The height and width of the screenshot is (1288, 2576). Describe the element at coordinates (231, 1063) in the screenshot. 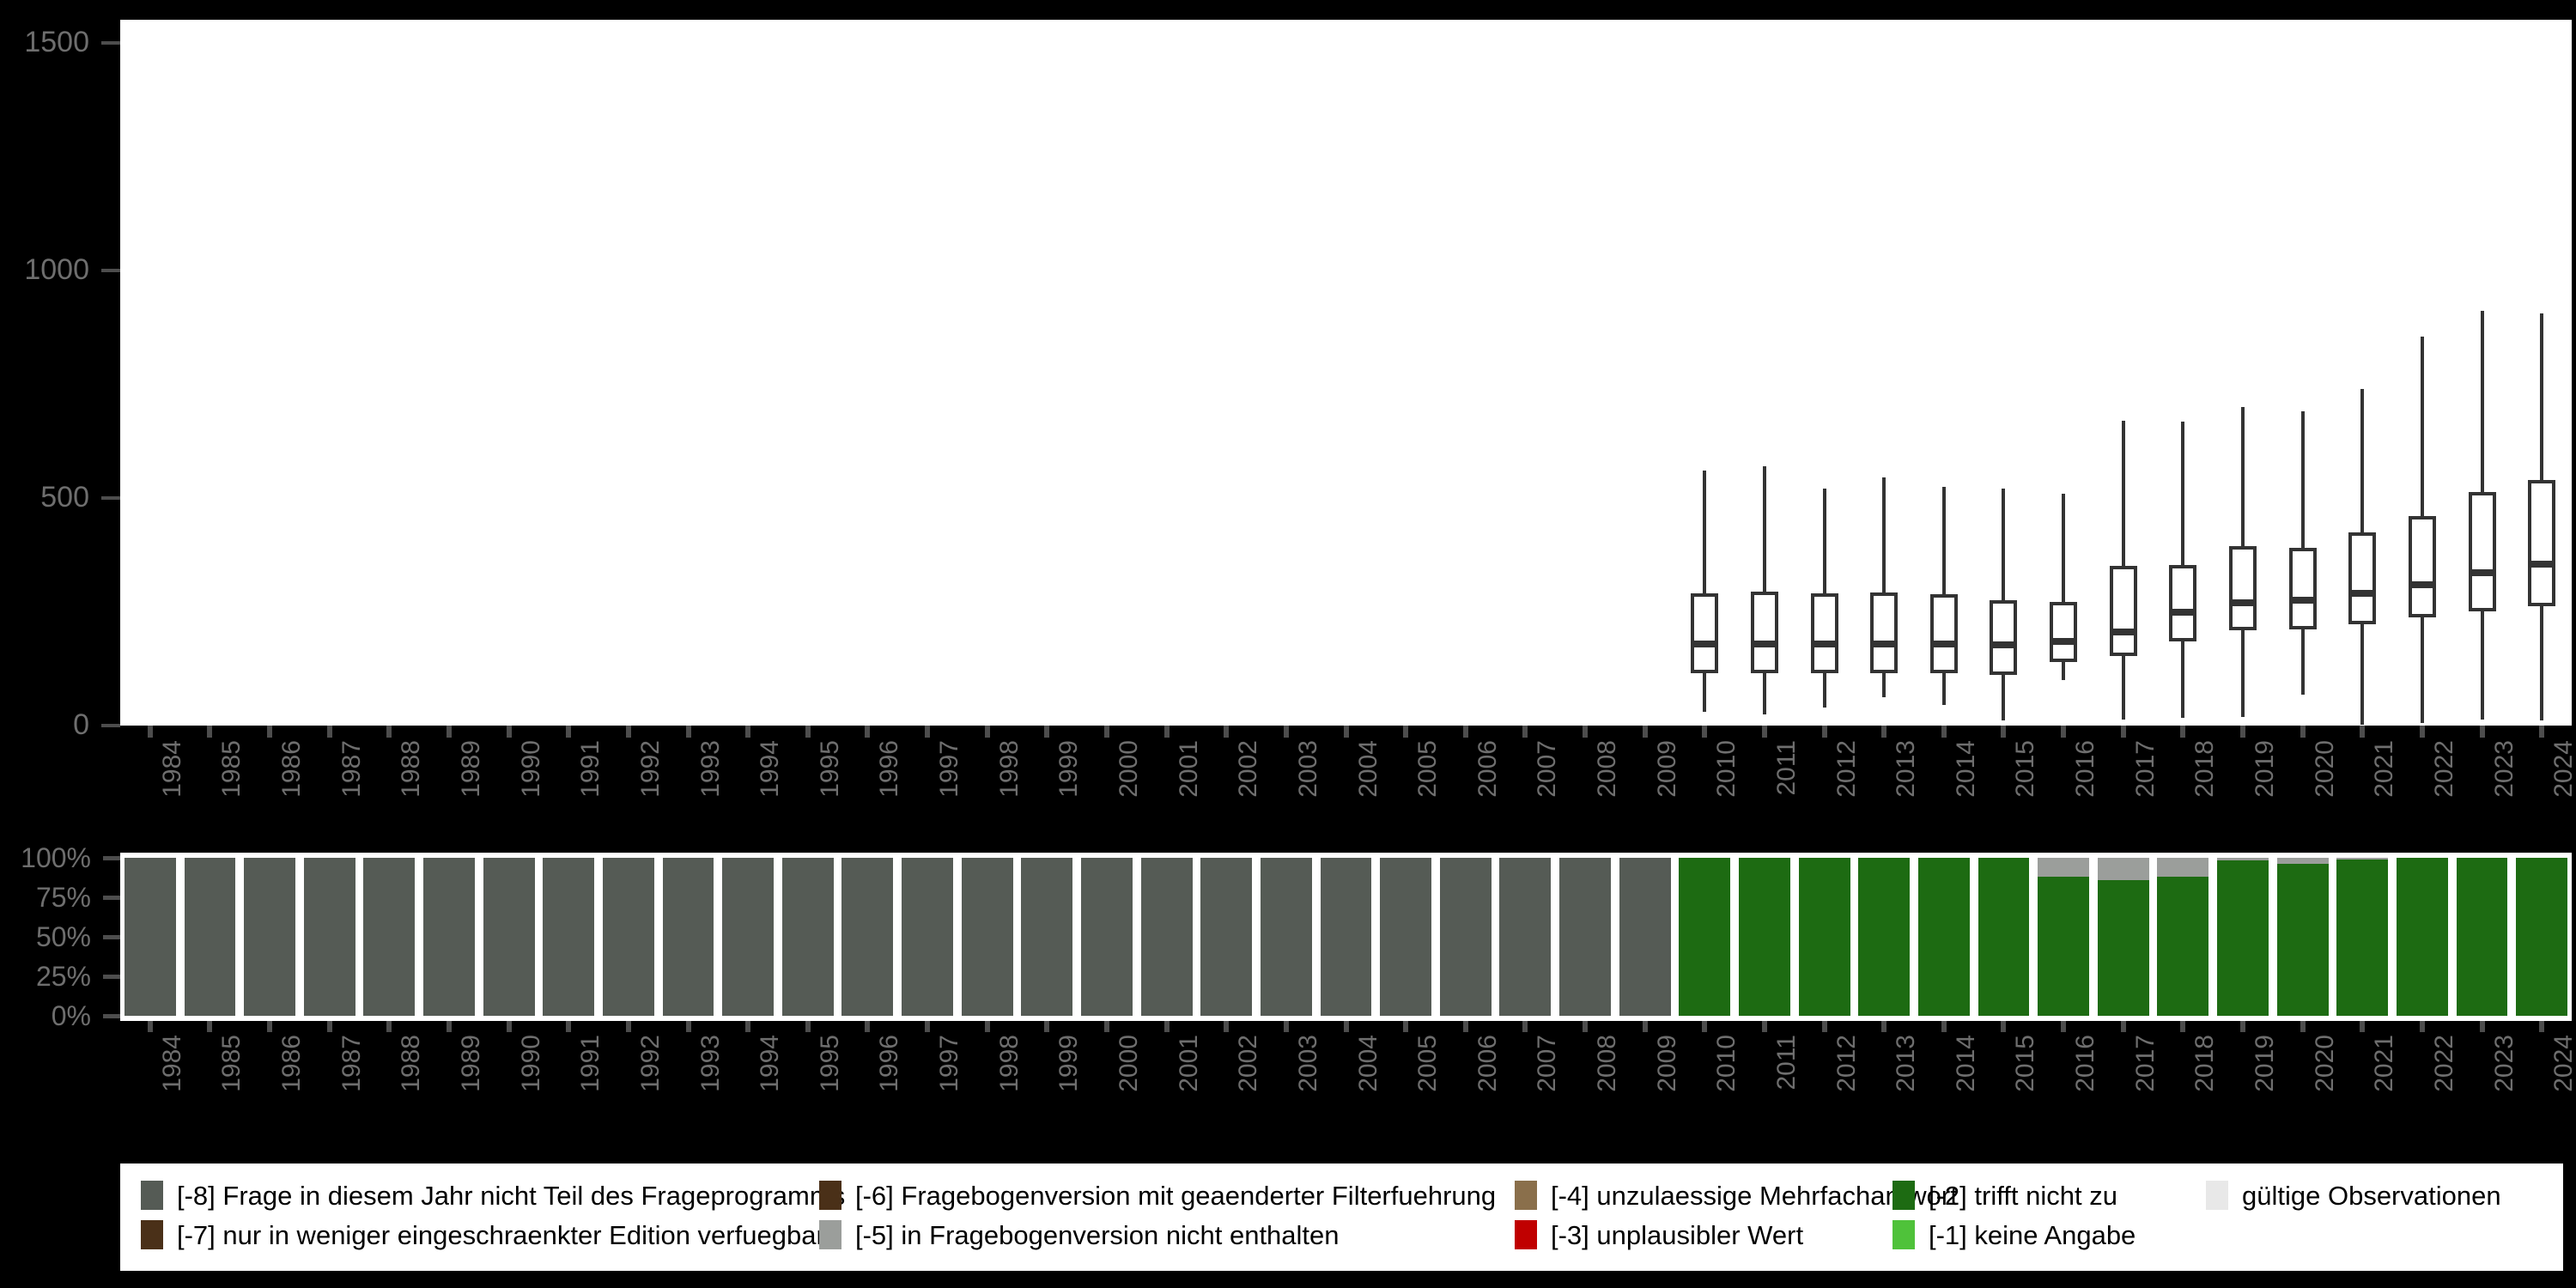

I see `composition-x-tick-label: 1985` at that location.